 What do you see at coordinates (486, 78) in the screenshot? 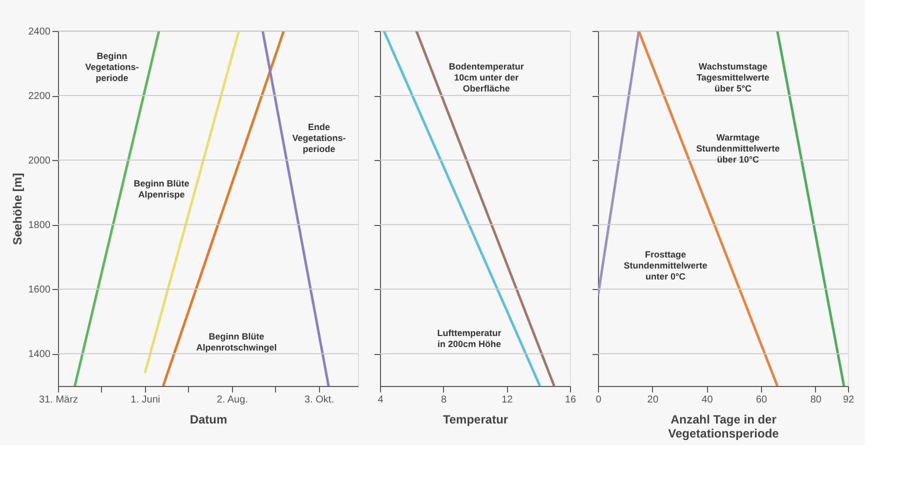
I see `annotation: Bodentemperatur 10cm unter der Oberfläche` at bounding box center [486, 78].